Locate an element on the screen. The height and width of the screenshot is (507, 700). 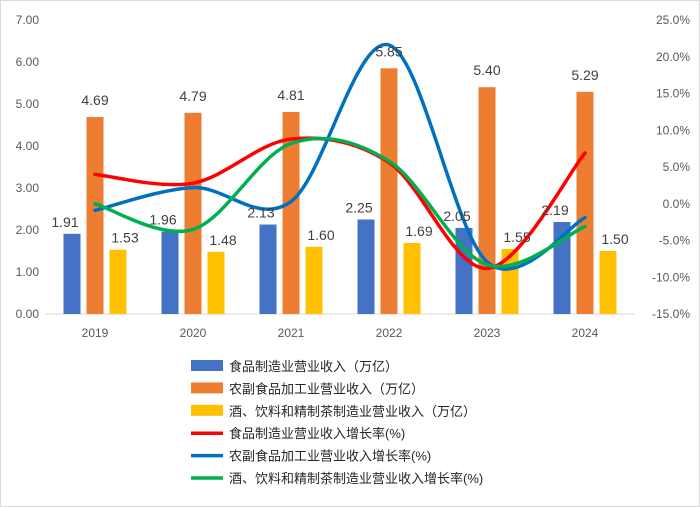
bar-data-label: 1.69 is located at coordinates (418, 231).